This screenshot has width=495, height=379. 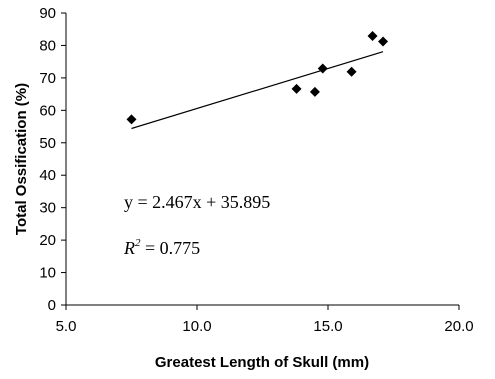 I want to click on data-points, so click(x=257, y=78).